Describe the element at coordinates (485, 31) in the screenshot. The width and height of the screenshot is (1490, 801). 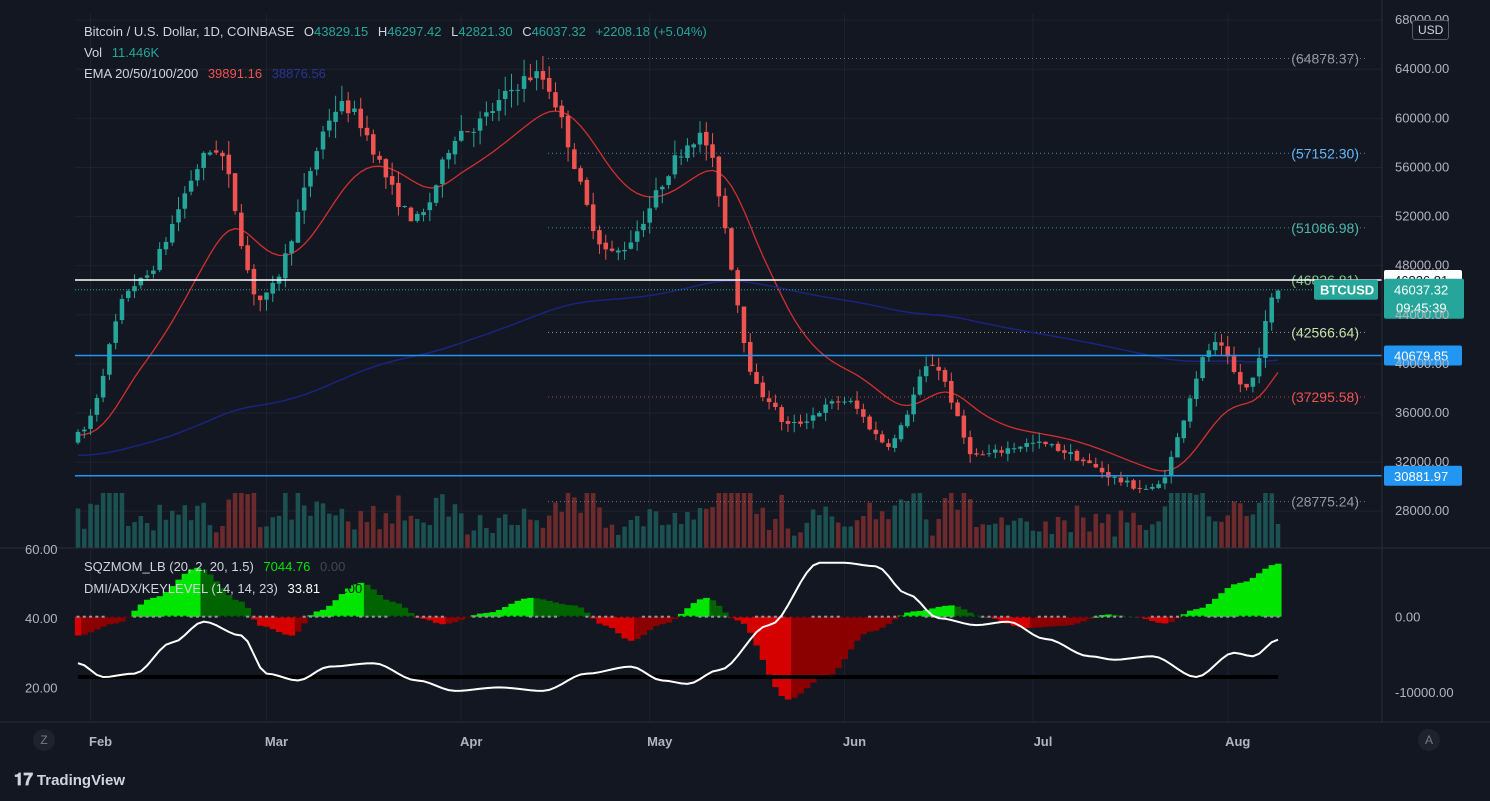
I see `low-value: 42821.30` at that location.